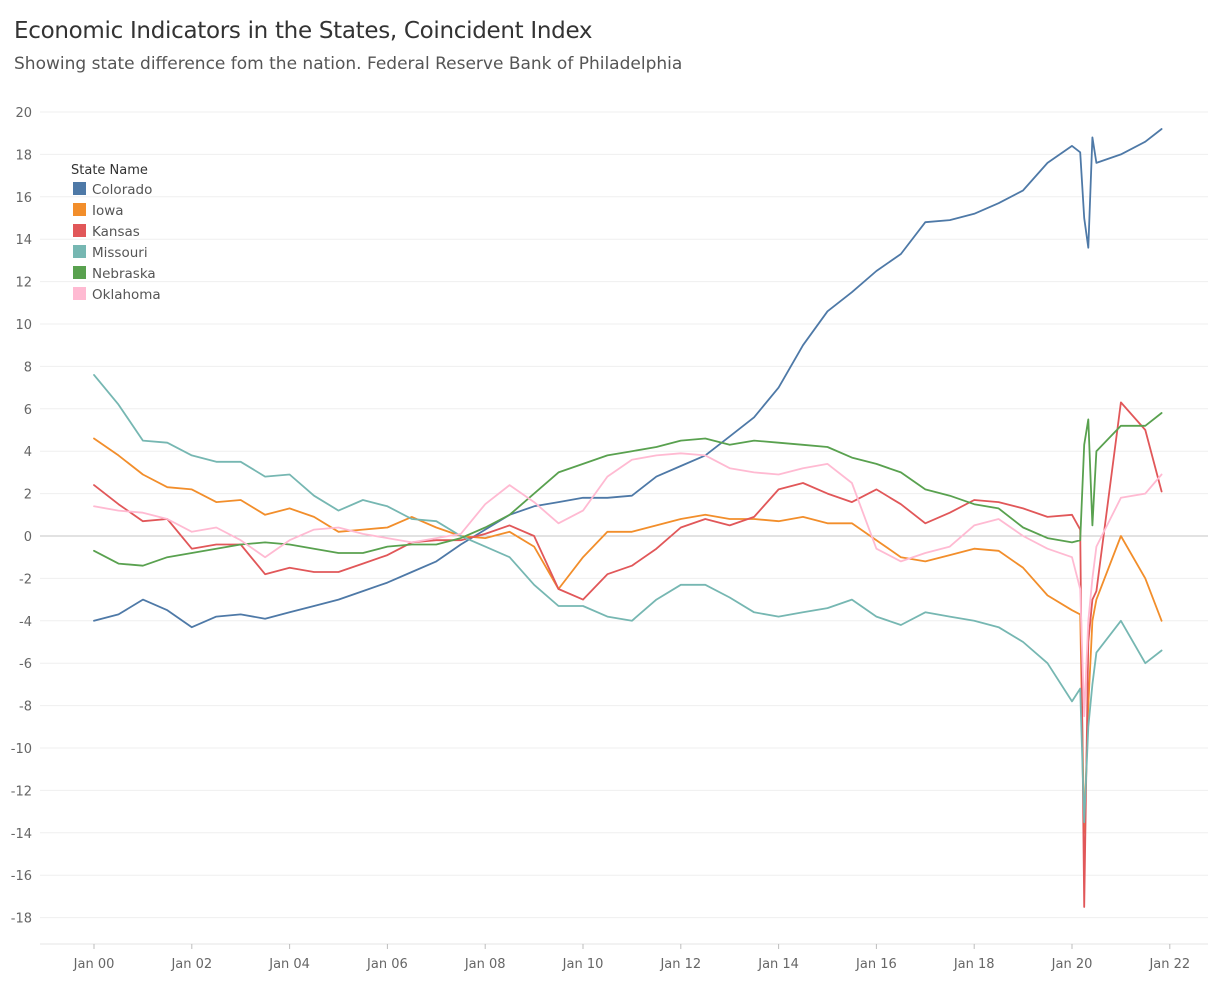  I want to click on legend-label: Colorado, so click(122, 190).